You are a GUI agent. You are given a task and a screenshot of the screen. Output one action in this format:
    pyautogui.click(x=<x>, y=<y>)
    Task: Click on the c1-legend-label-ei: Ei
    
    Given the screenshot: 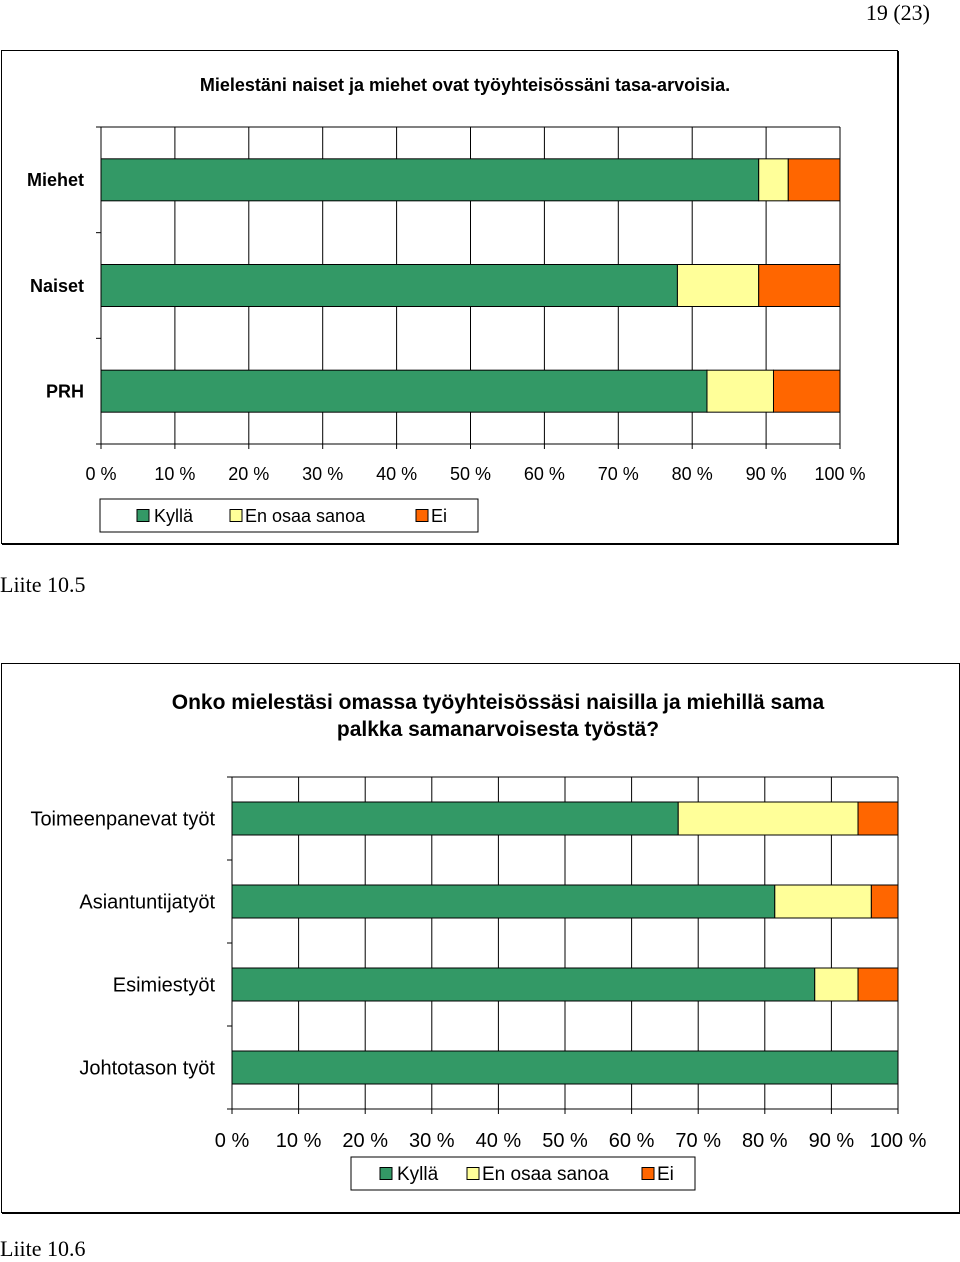 What is the action you would take?
    pyautogui.click(x=439, y=516)
    